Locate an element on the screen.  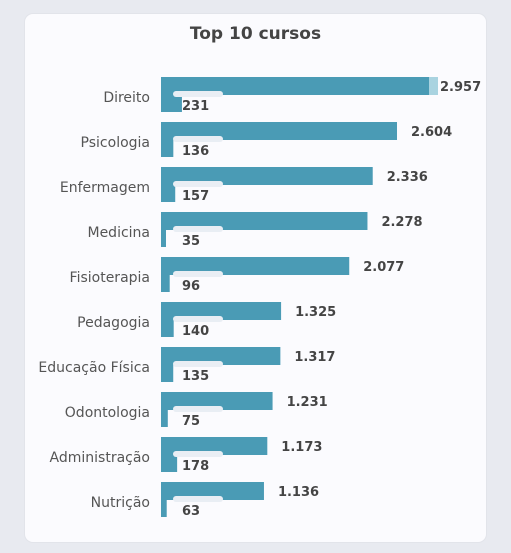
category-label: Administração is located at coordinates (100, 458).